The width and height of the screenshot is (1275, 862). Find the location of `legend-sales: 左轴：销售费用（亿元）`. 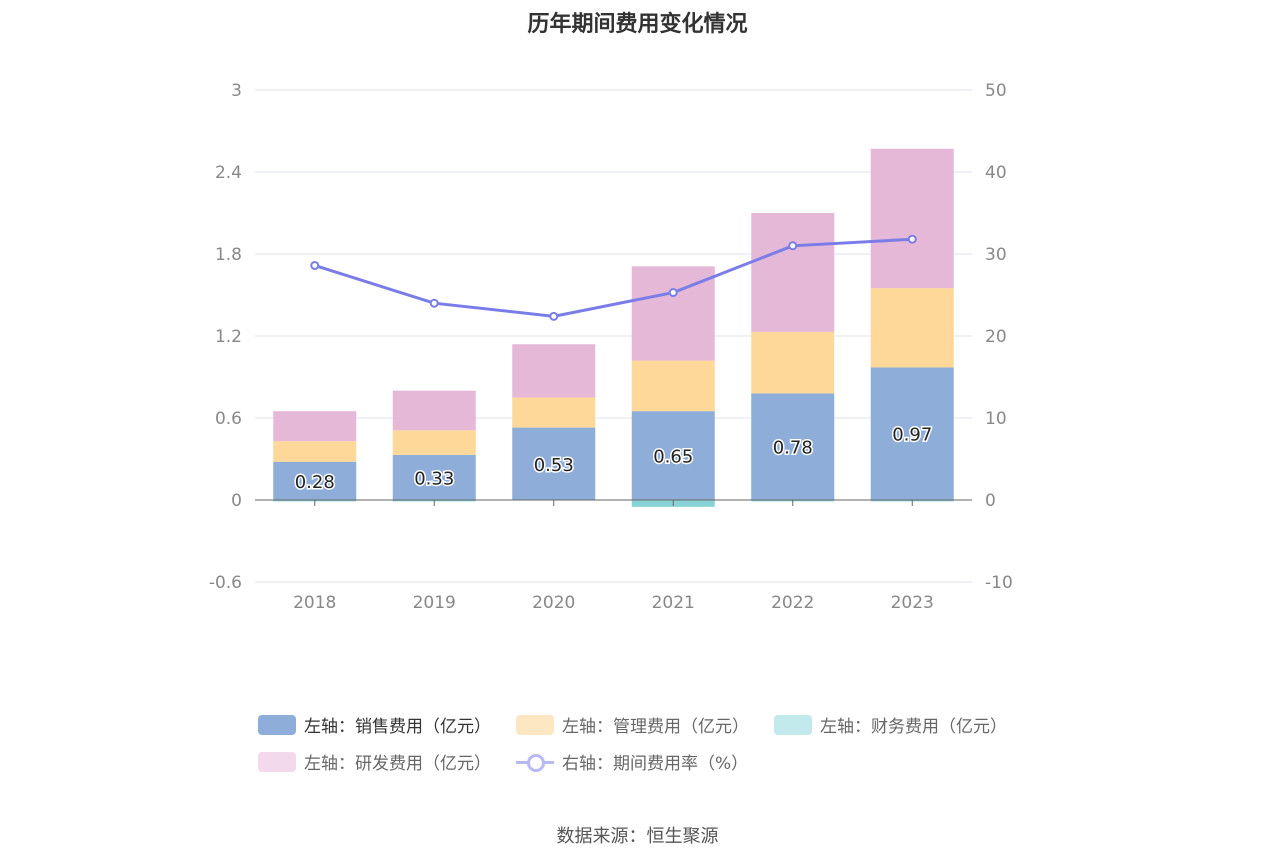

legend-sales: 左轴：销售费用（亿元） is located at coordinates (374, 724).